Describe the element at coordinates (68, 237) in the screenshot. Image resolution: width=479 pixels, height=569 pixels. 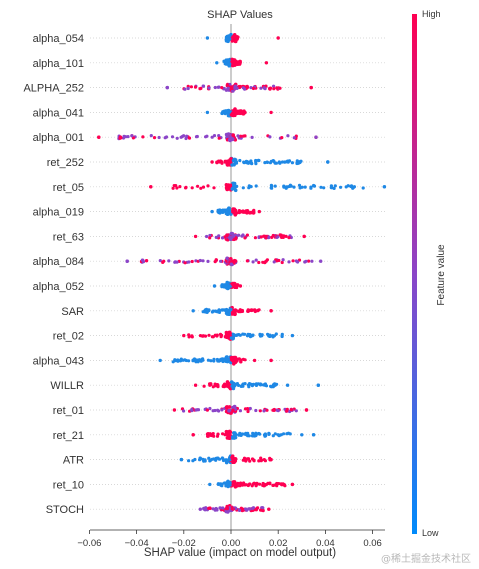
I see `feature-label: ret_63` at that location.